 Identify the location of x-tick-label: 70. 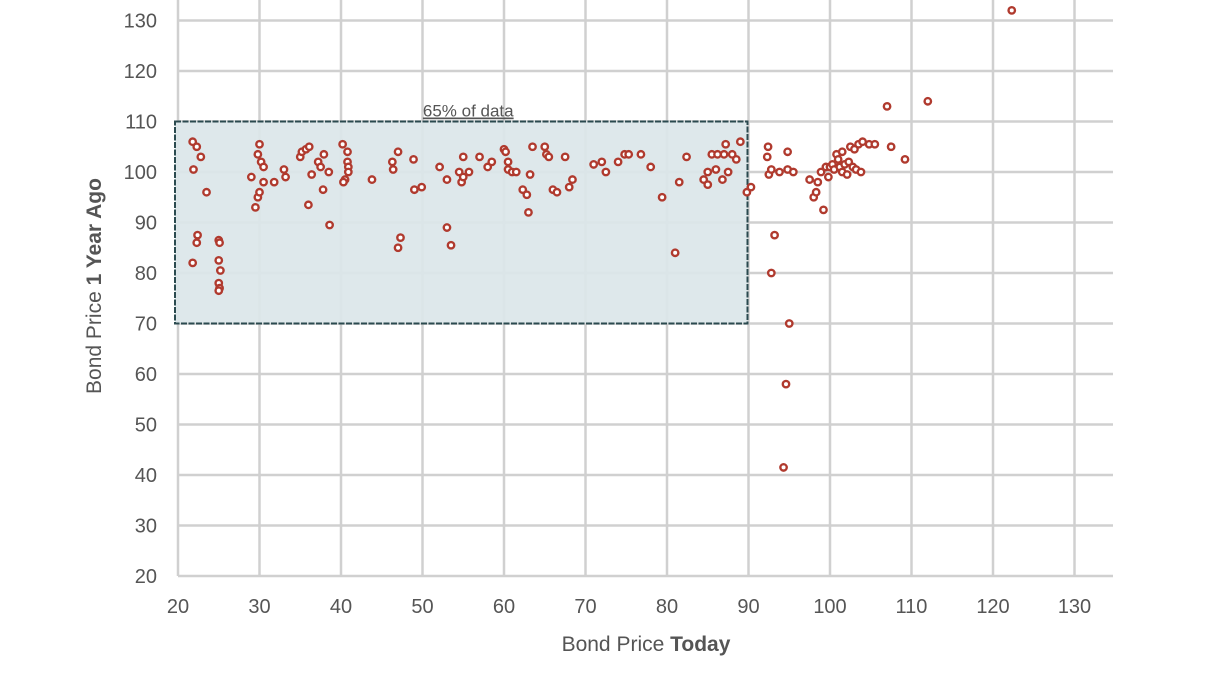
(585, 607).